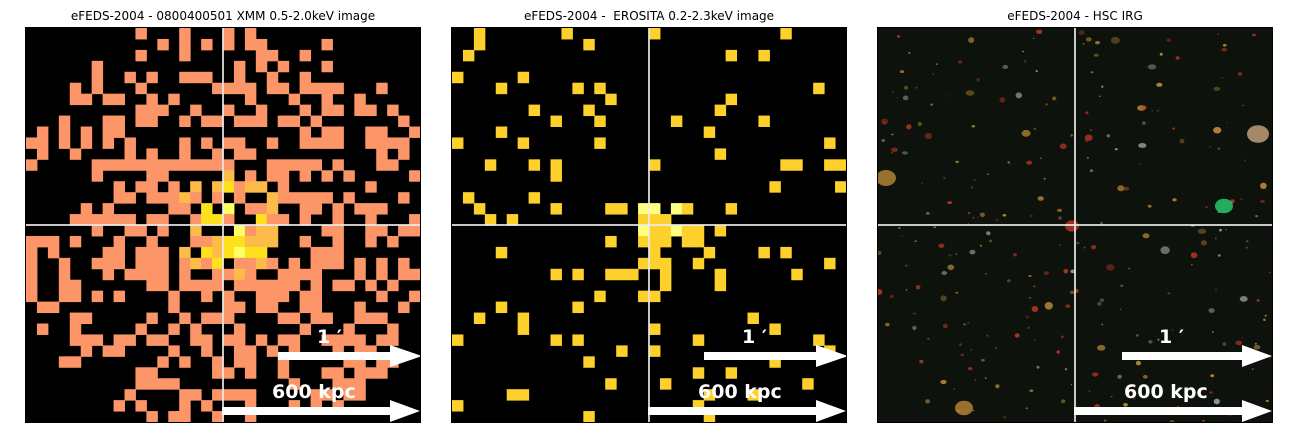 The width and height of the screenshot is (1296, 432). What do you see at coordinates (649, 16) in the screenshot?
I see `panel-title: eFEDS-2004 - EROSITA 0.2-2.3keV image` at bounding box center [649, 16].